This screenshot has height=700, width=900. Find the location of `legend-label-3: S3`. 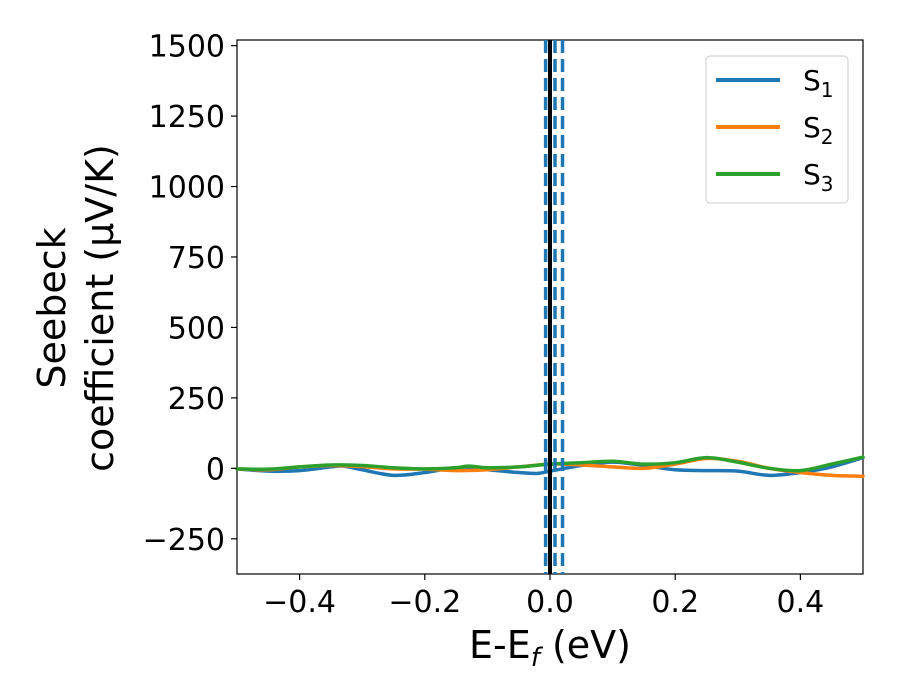

legend-label-3: S3 is located at coordinates (818, 177).